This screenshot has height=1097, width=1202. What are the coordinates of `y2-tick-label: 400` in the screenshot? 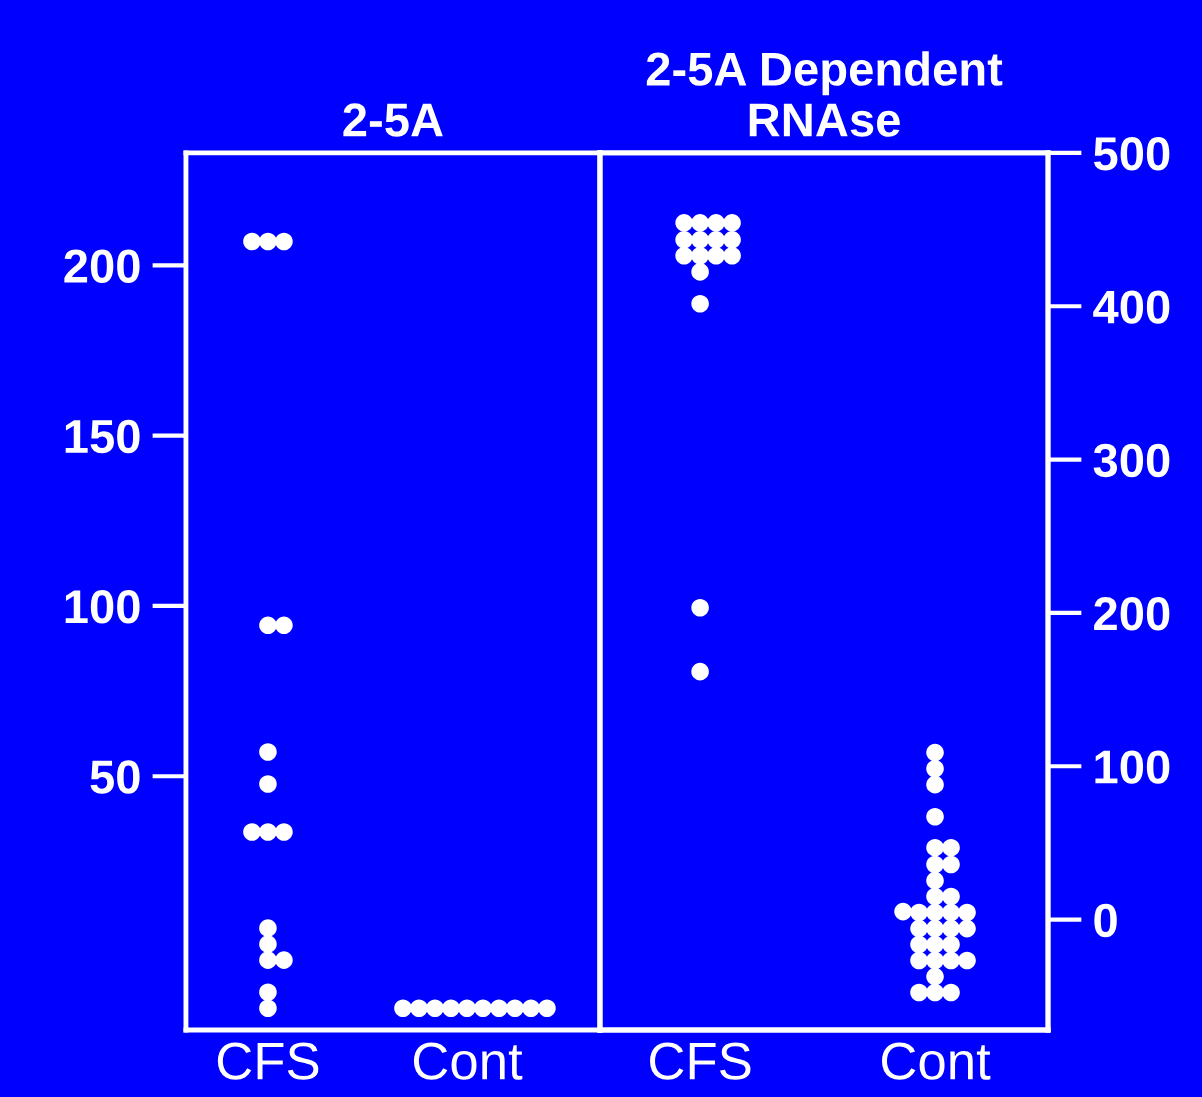 It's located at (1131, 307).